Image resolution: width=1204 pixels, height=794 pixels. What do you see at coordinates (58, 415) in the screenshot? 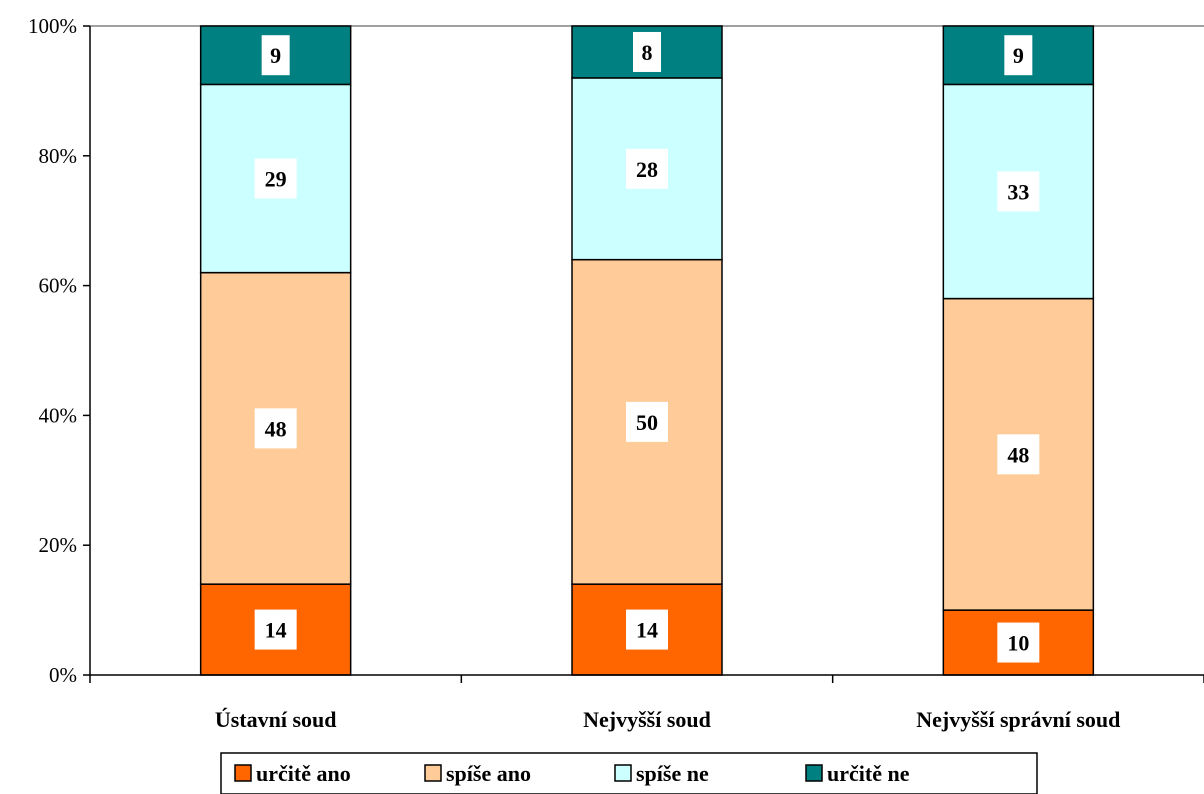
I see `y-tick-label: 40%` at bounding box center [58, 415].